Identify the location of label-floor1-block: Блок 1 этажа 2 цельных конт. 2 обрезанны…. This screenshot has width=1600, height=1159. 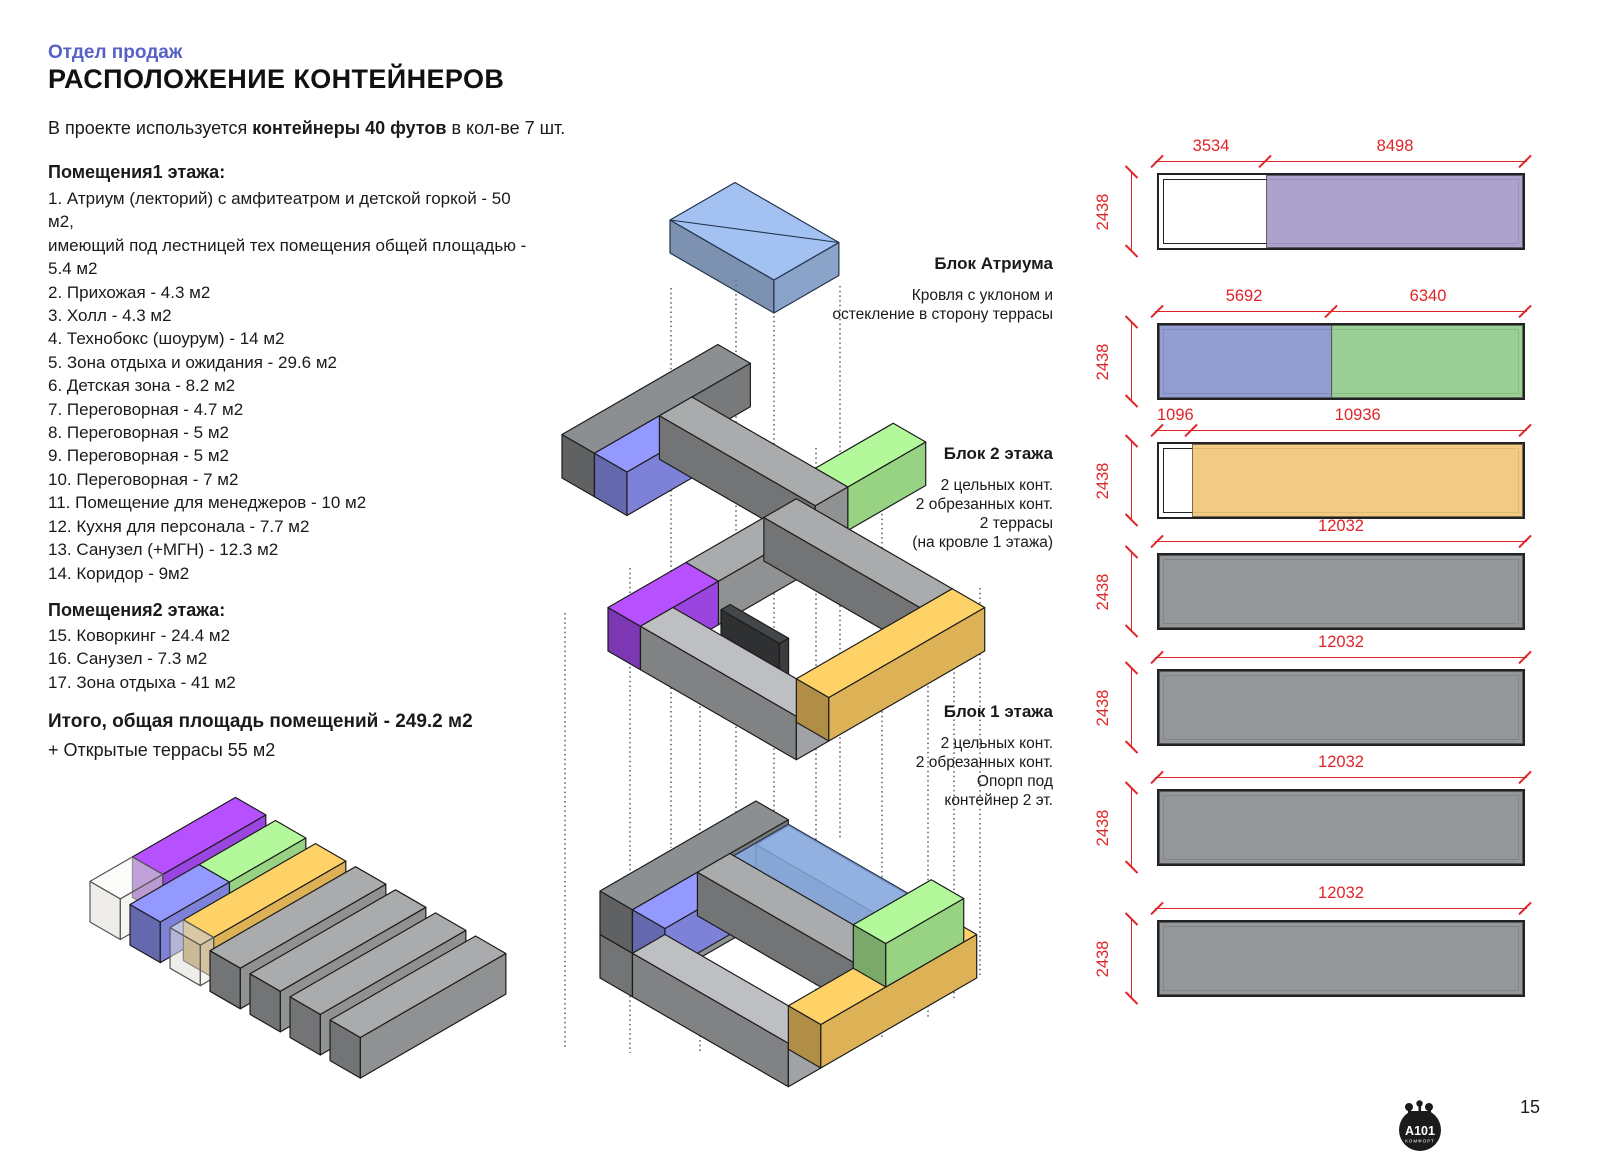
(903, 756).